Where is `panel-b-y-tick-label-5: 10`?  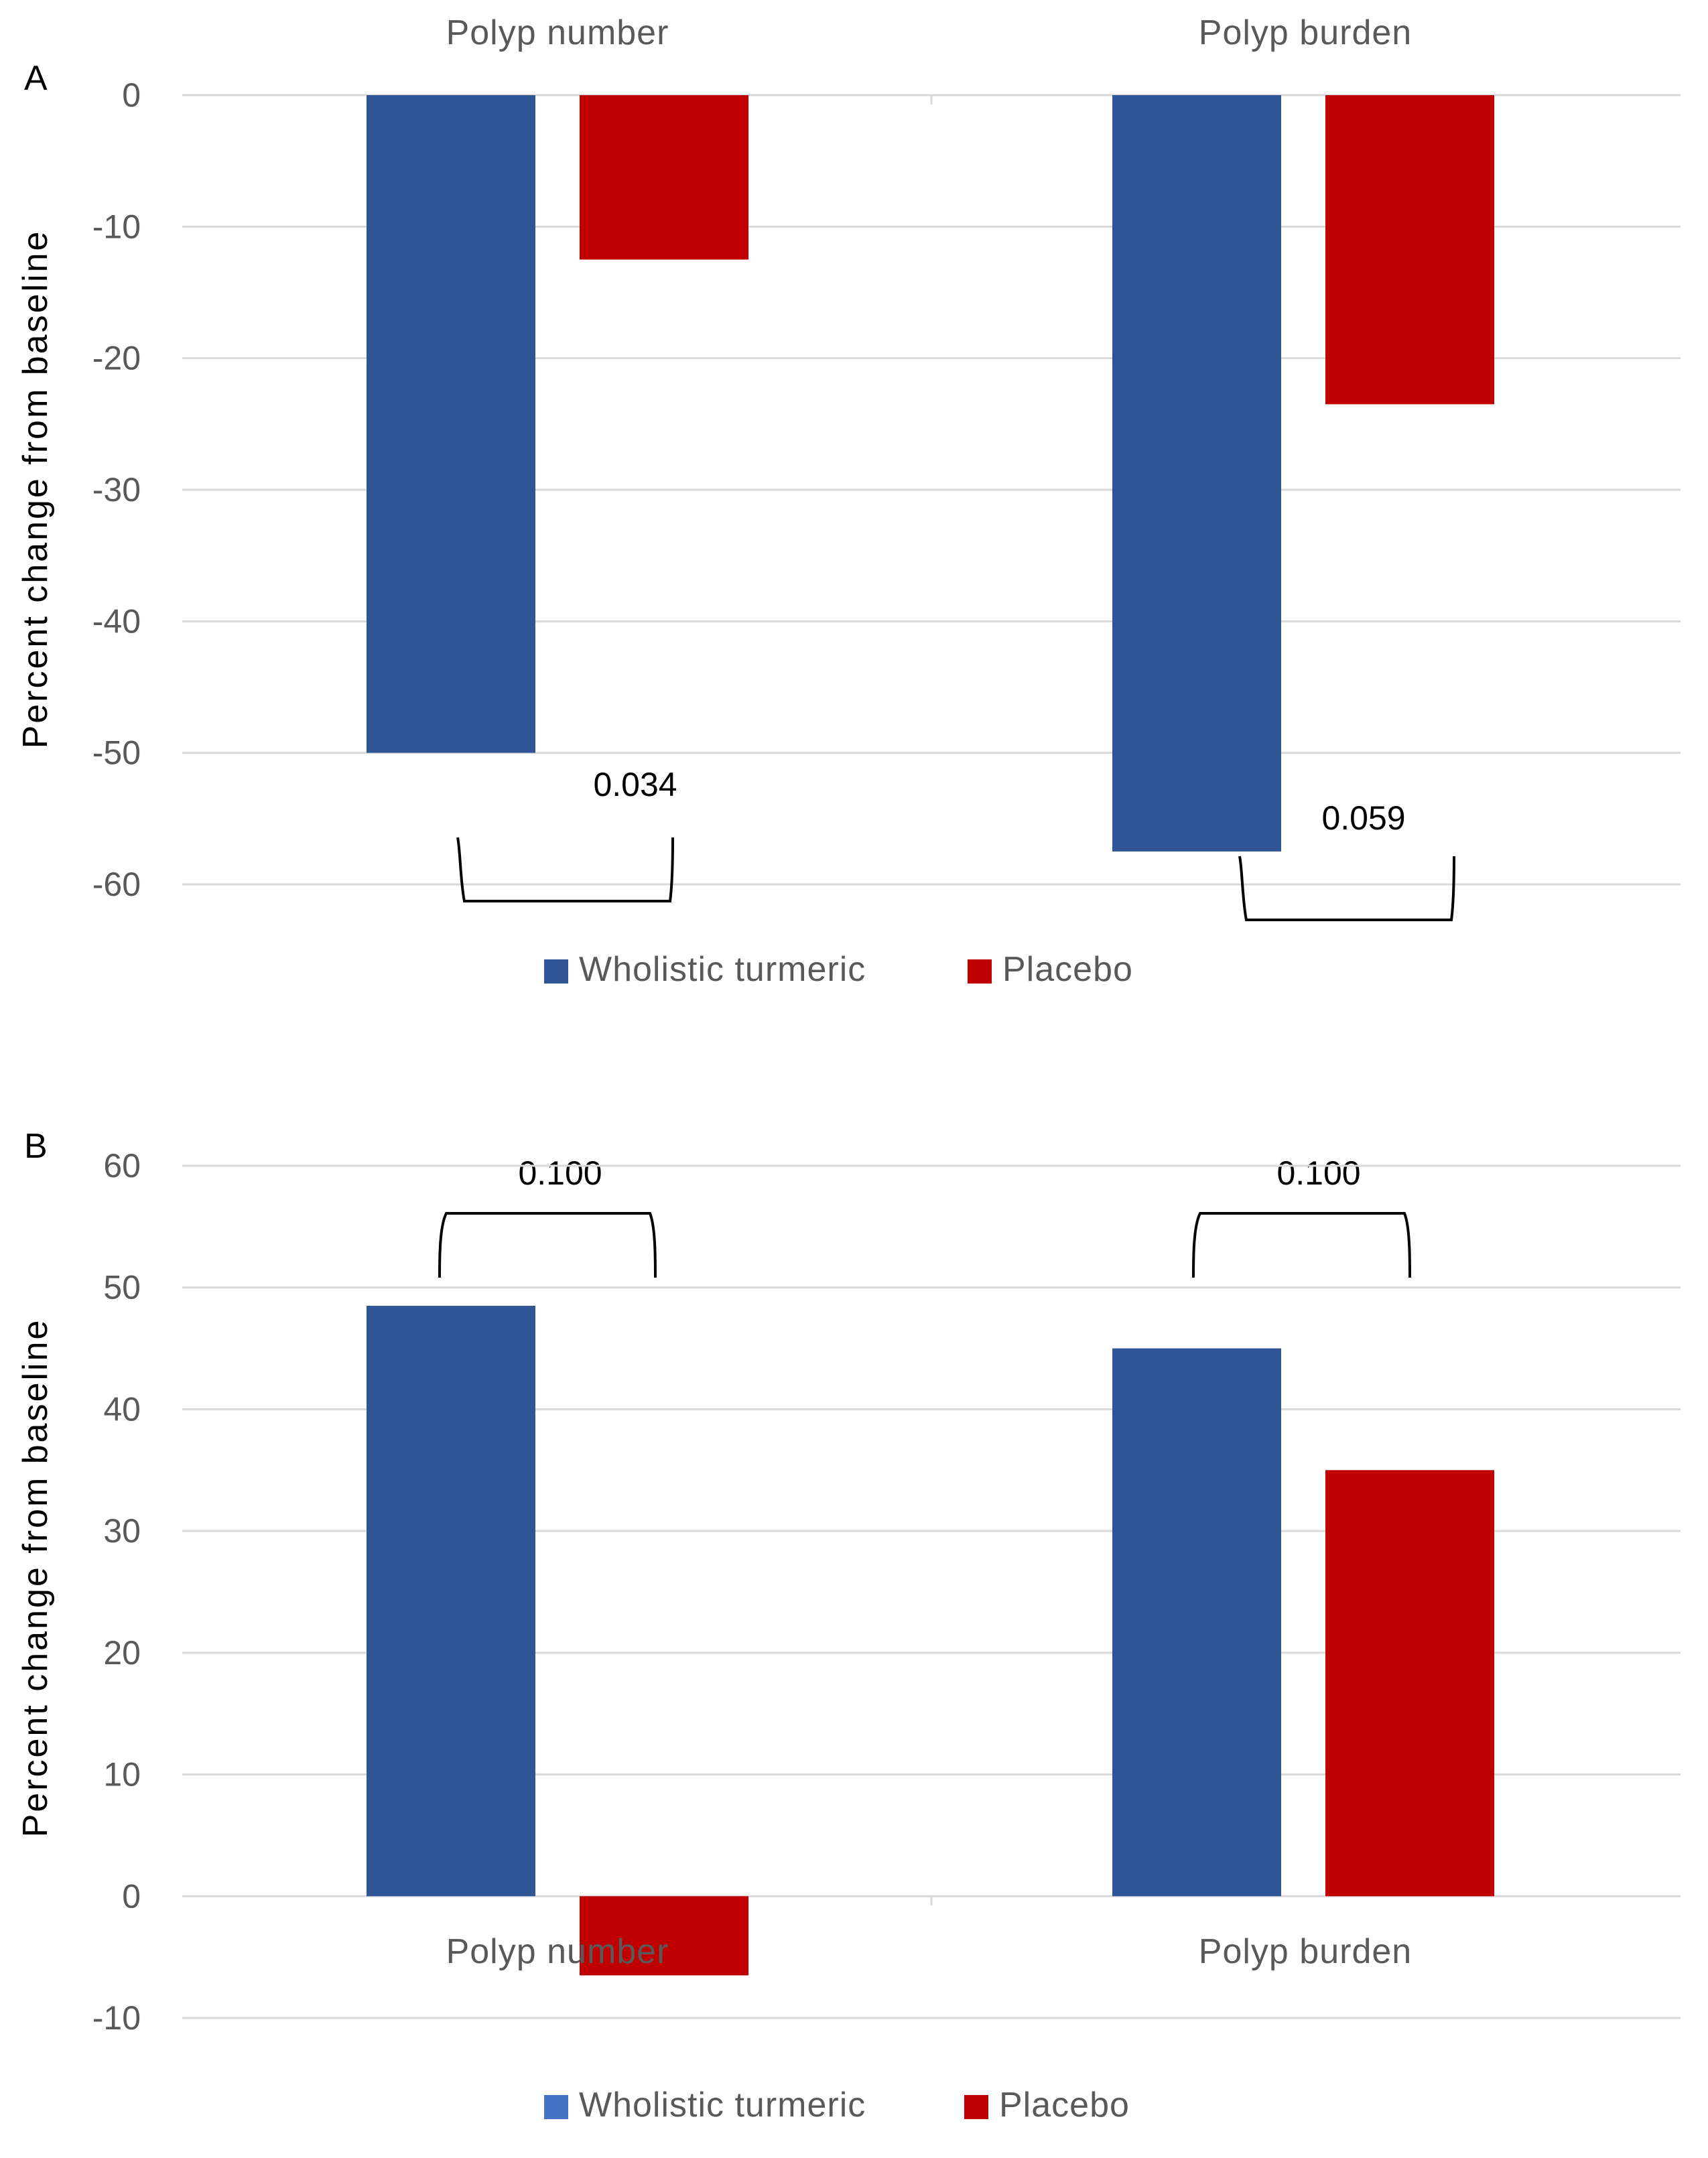 panel-b-y-tick-label-5: 10 is located at coordinates (122, 1775).